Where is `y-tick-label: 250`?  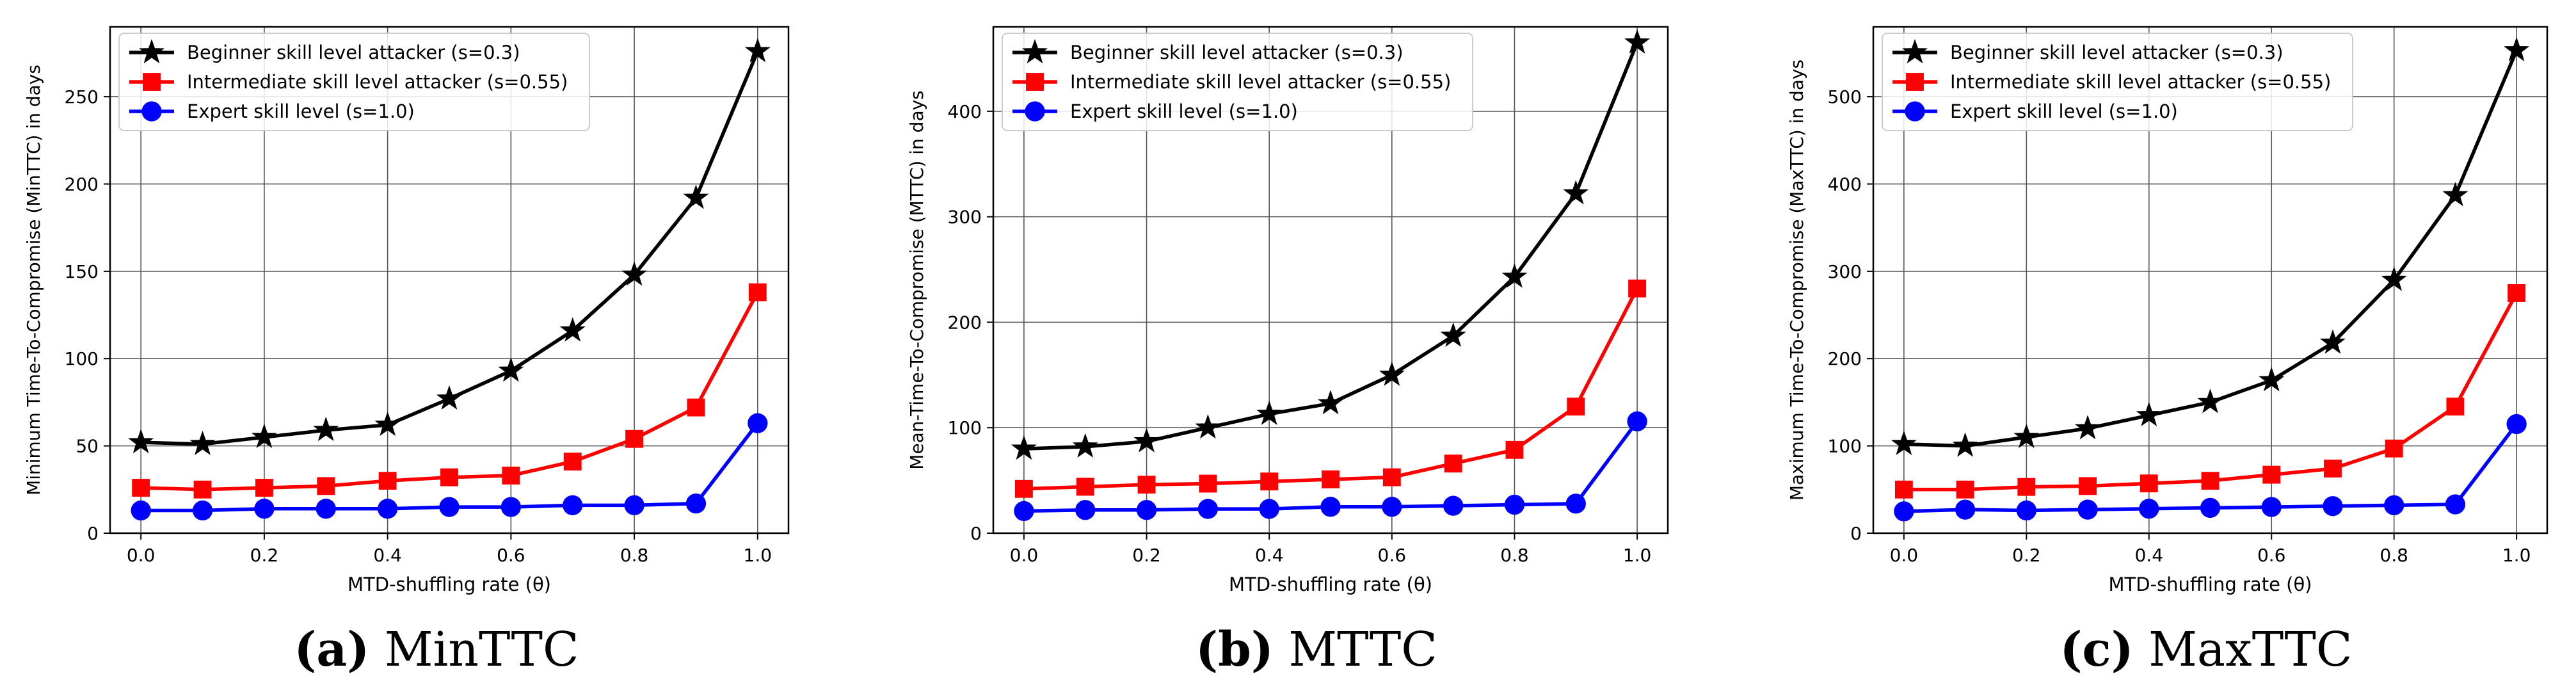
y-tick-label: 250 is located at coordinates (82, 97).